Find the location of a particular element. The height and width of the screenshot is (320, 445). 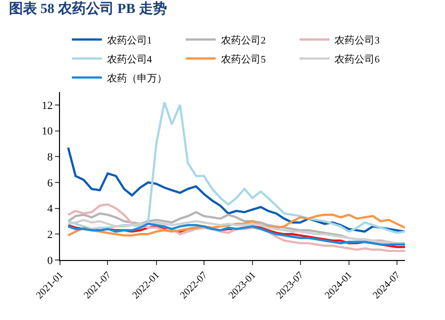

legend-label: 农药公司3 is located at coordinates (357, 40).